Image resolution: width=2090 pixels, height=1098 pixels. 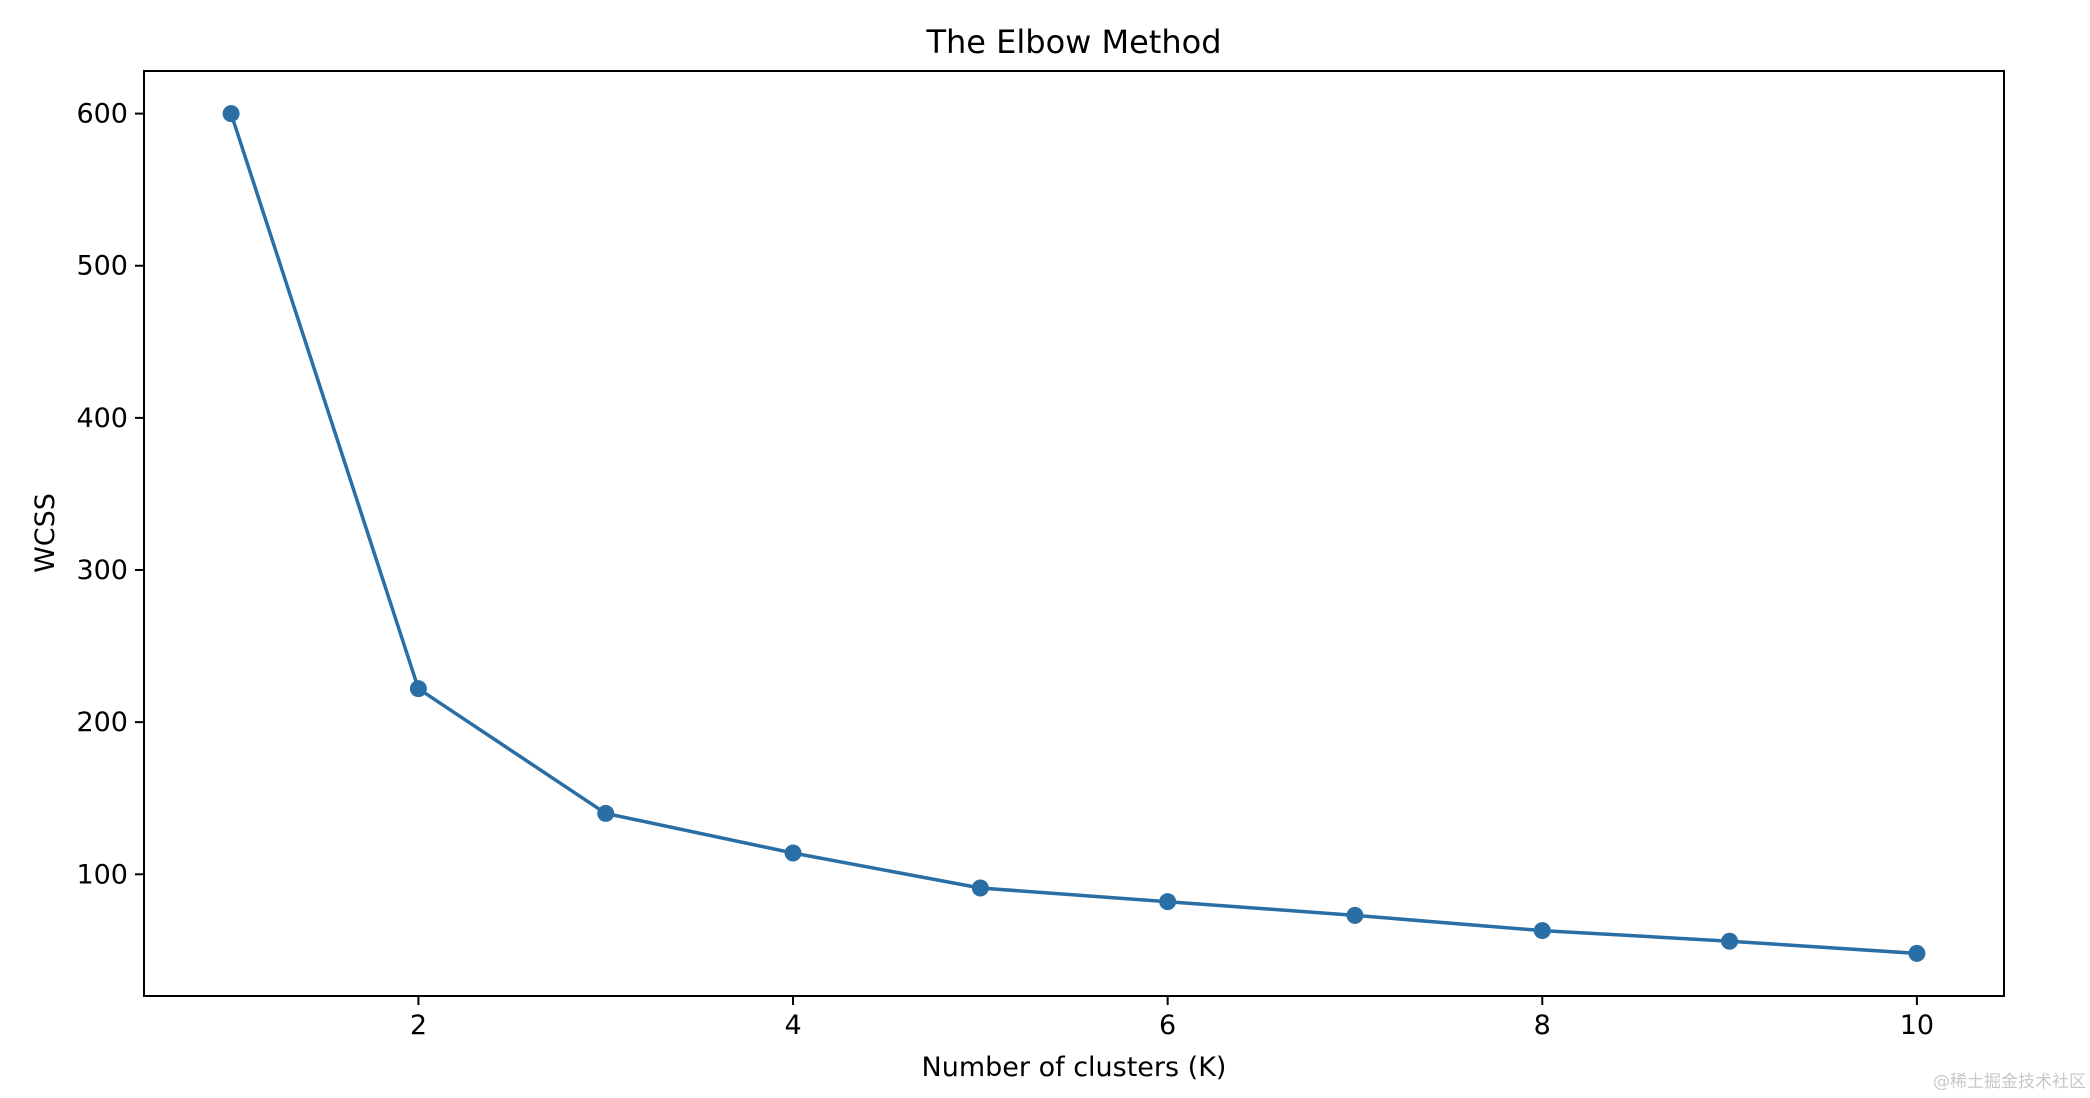 What do you see at coordinates (102, 114) in the screenshot?
I see `y-tick-label: 600` at bounding box center [102, 114].